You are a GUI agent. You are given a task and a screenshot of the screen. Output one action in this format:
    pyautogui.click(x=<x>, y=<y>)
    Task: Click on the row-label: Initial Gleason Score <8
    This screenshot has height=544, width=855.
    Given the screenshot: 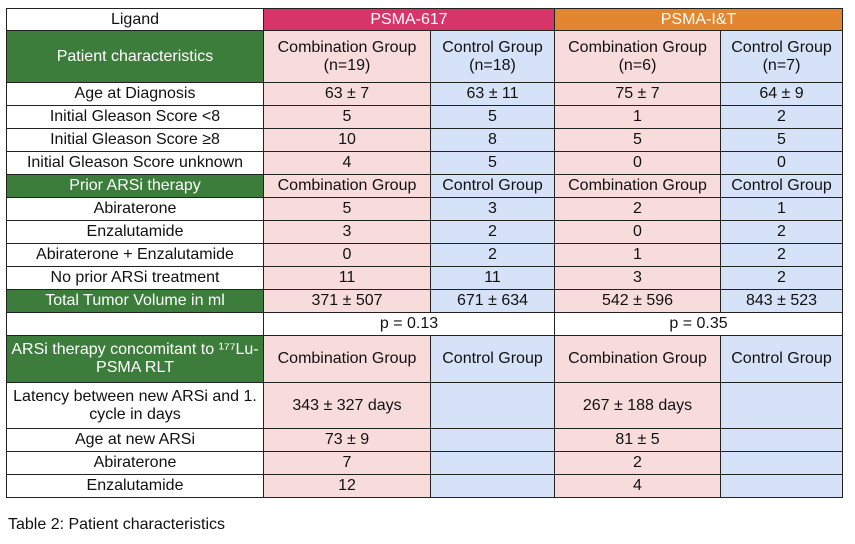 What is the action you would take?
    pyautogui.click(x=135, y=117)
    